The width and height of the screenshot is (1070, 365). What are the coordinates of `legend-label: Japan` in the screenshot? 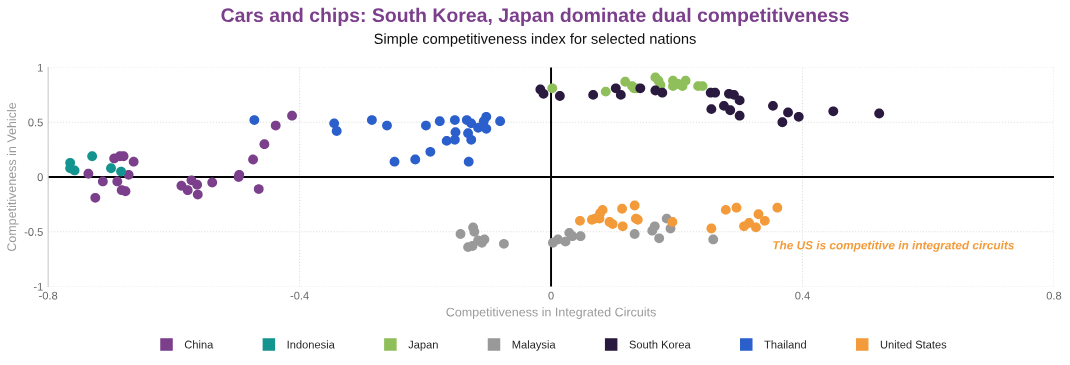 It's located at (423, 345).